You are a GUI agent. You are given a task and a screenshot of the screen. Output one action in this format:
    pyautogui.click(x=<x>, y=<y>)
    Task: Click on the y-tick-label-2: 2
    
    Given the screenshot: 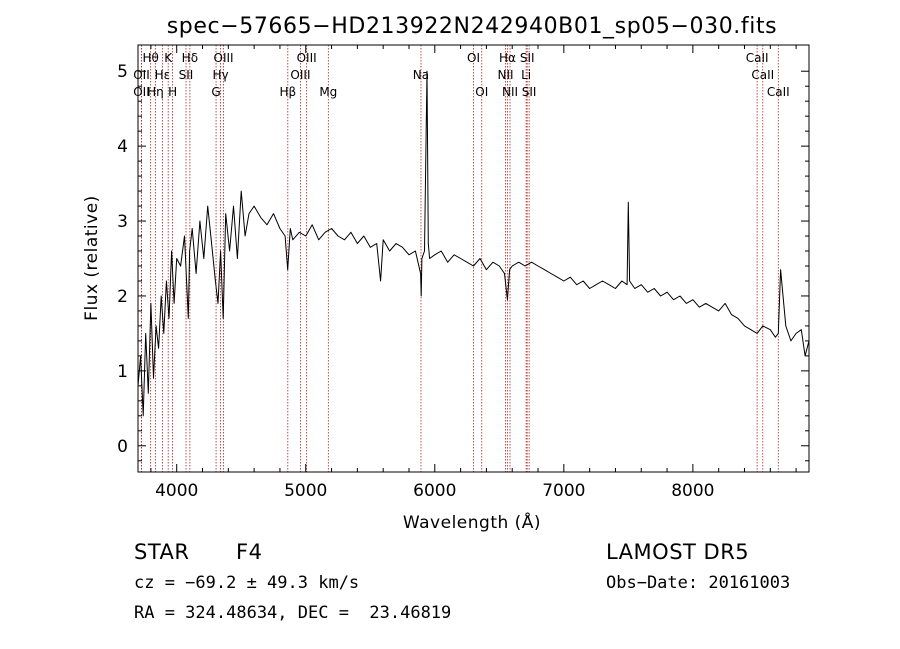 What is the action you would take?
    pyautogui.click(x=122, y=297)
    